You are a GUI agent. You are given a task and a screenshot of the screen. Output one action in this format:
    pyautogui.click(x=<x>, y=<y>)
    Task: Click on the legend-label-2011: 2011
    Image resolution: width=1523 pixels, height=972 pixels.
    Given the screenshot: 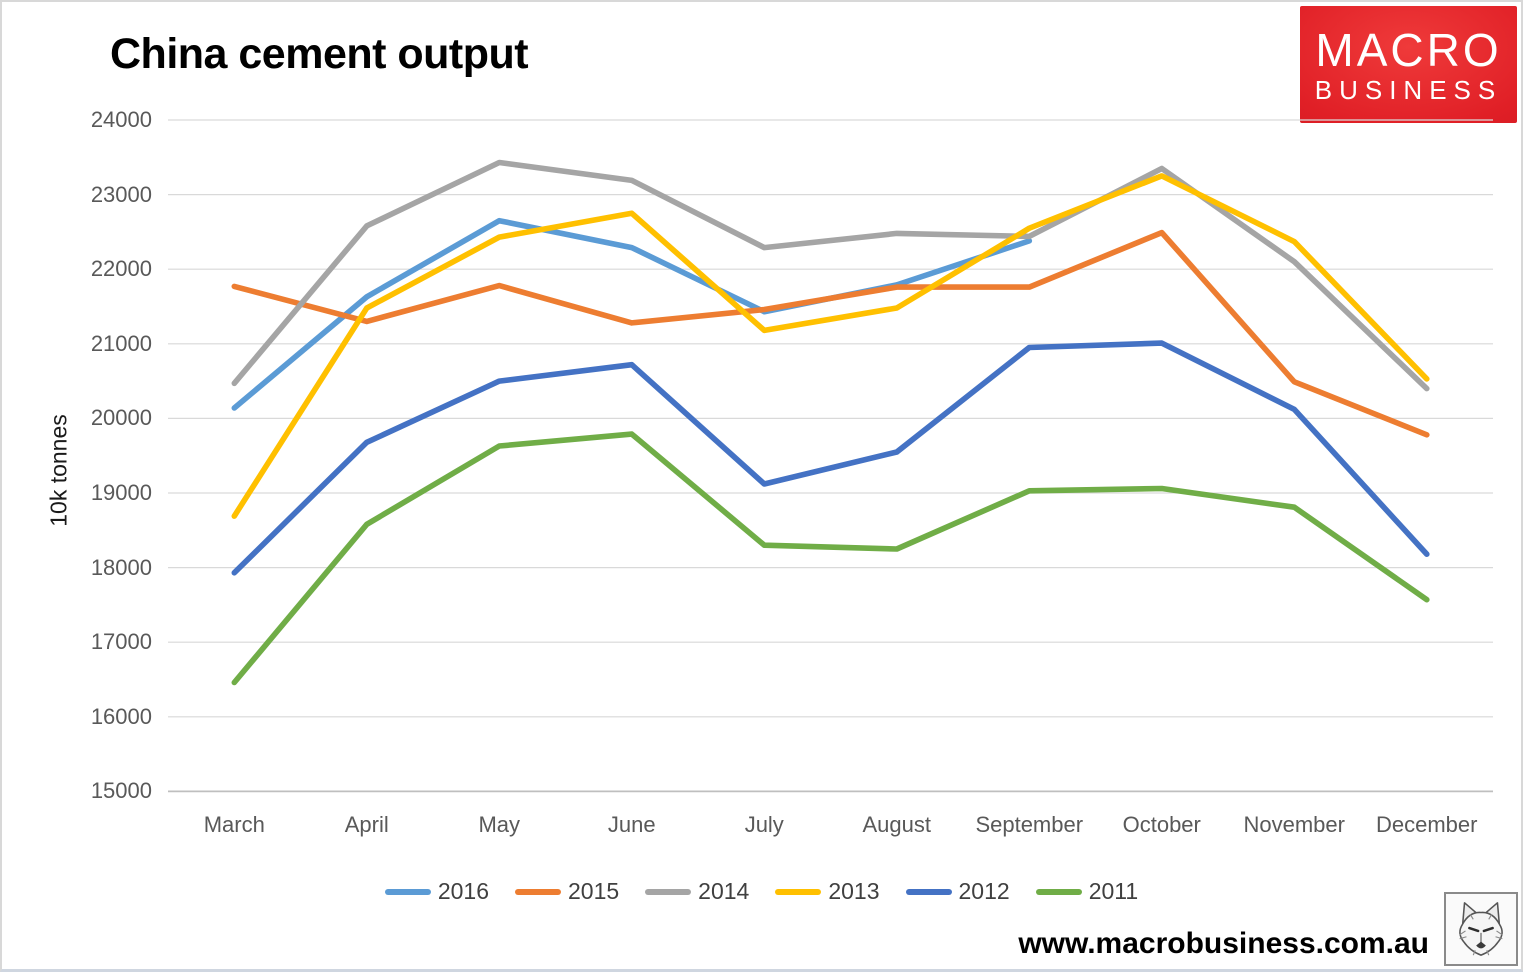 What is the action you would take?
    pyautogui.click(x=1113, y=891)
    